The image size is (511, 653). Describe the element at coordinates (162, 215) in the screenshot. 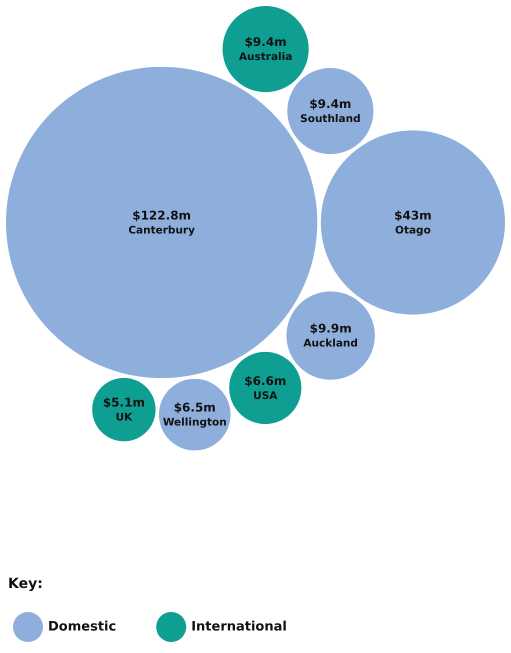

I see `data-label: $122.8m` at that location.